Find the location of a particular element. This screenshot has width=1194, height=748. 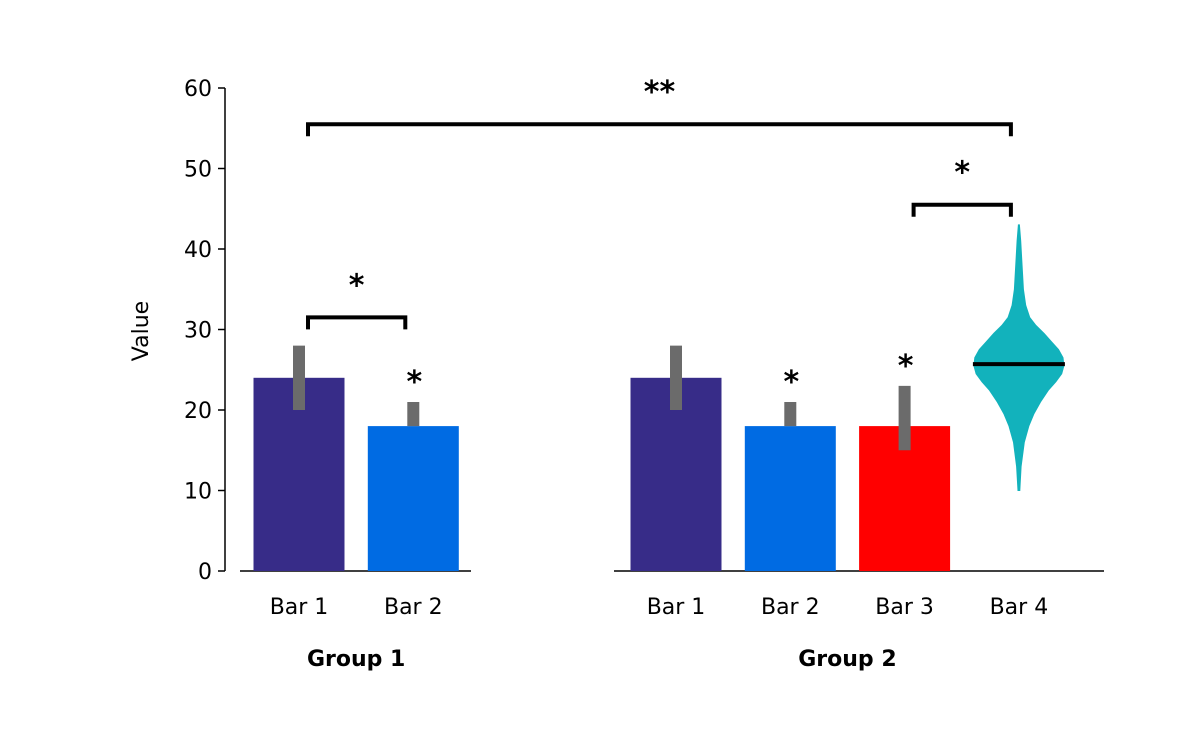

y-tick-label: 50 is located at coordinates (198, 170).